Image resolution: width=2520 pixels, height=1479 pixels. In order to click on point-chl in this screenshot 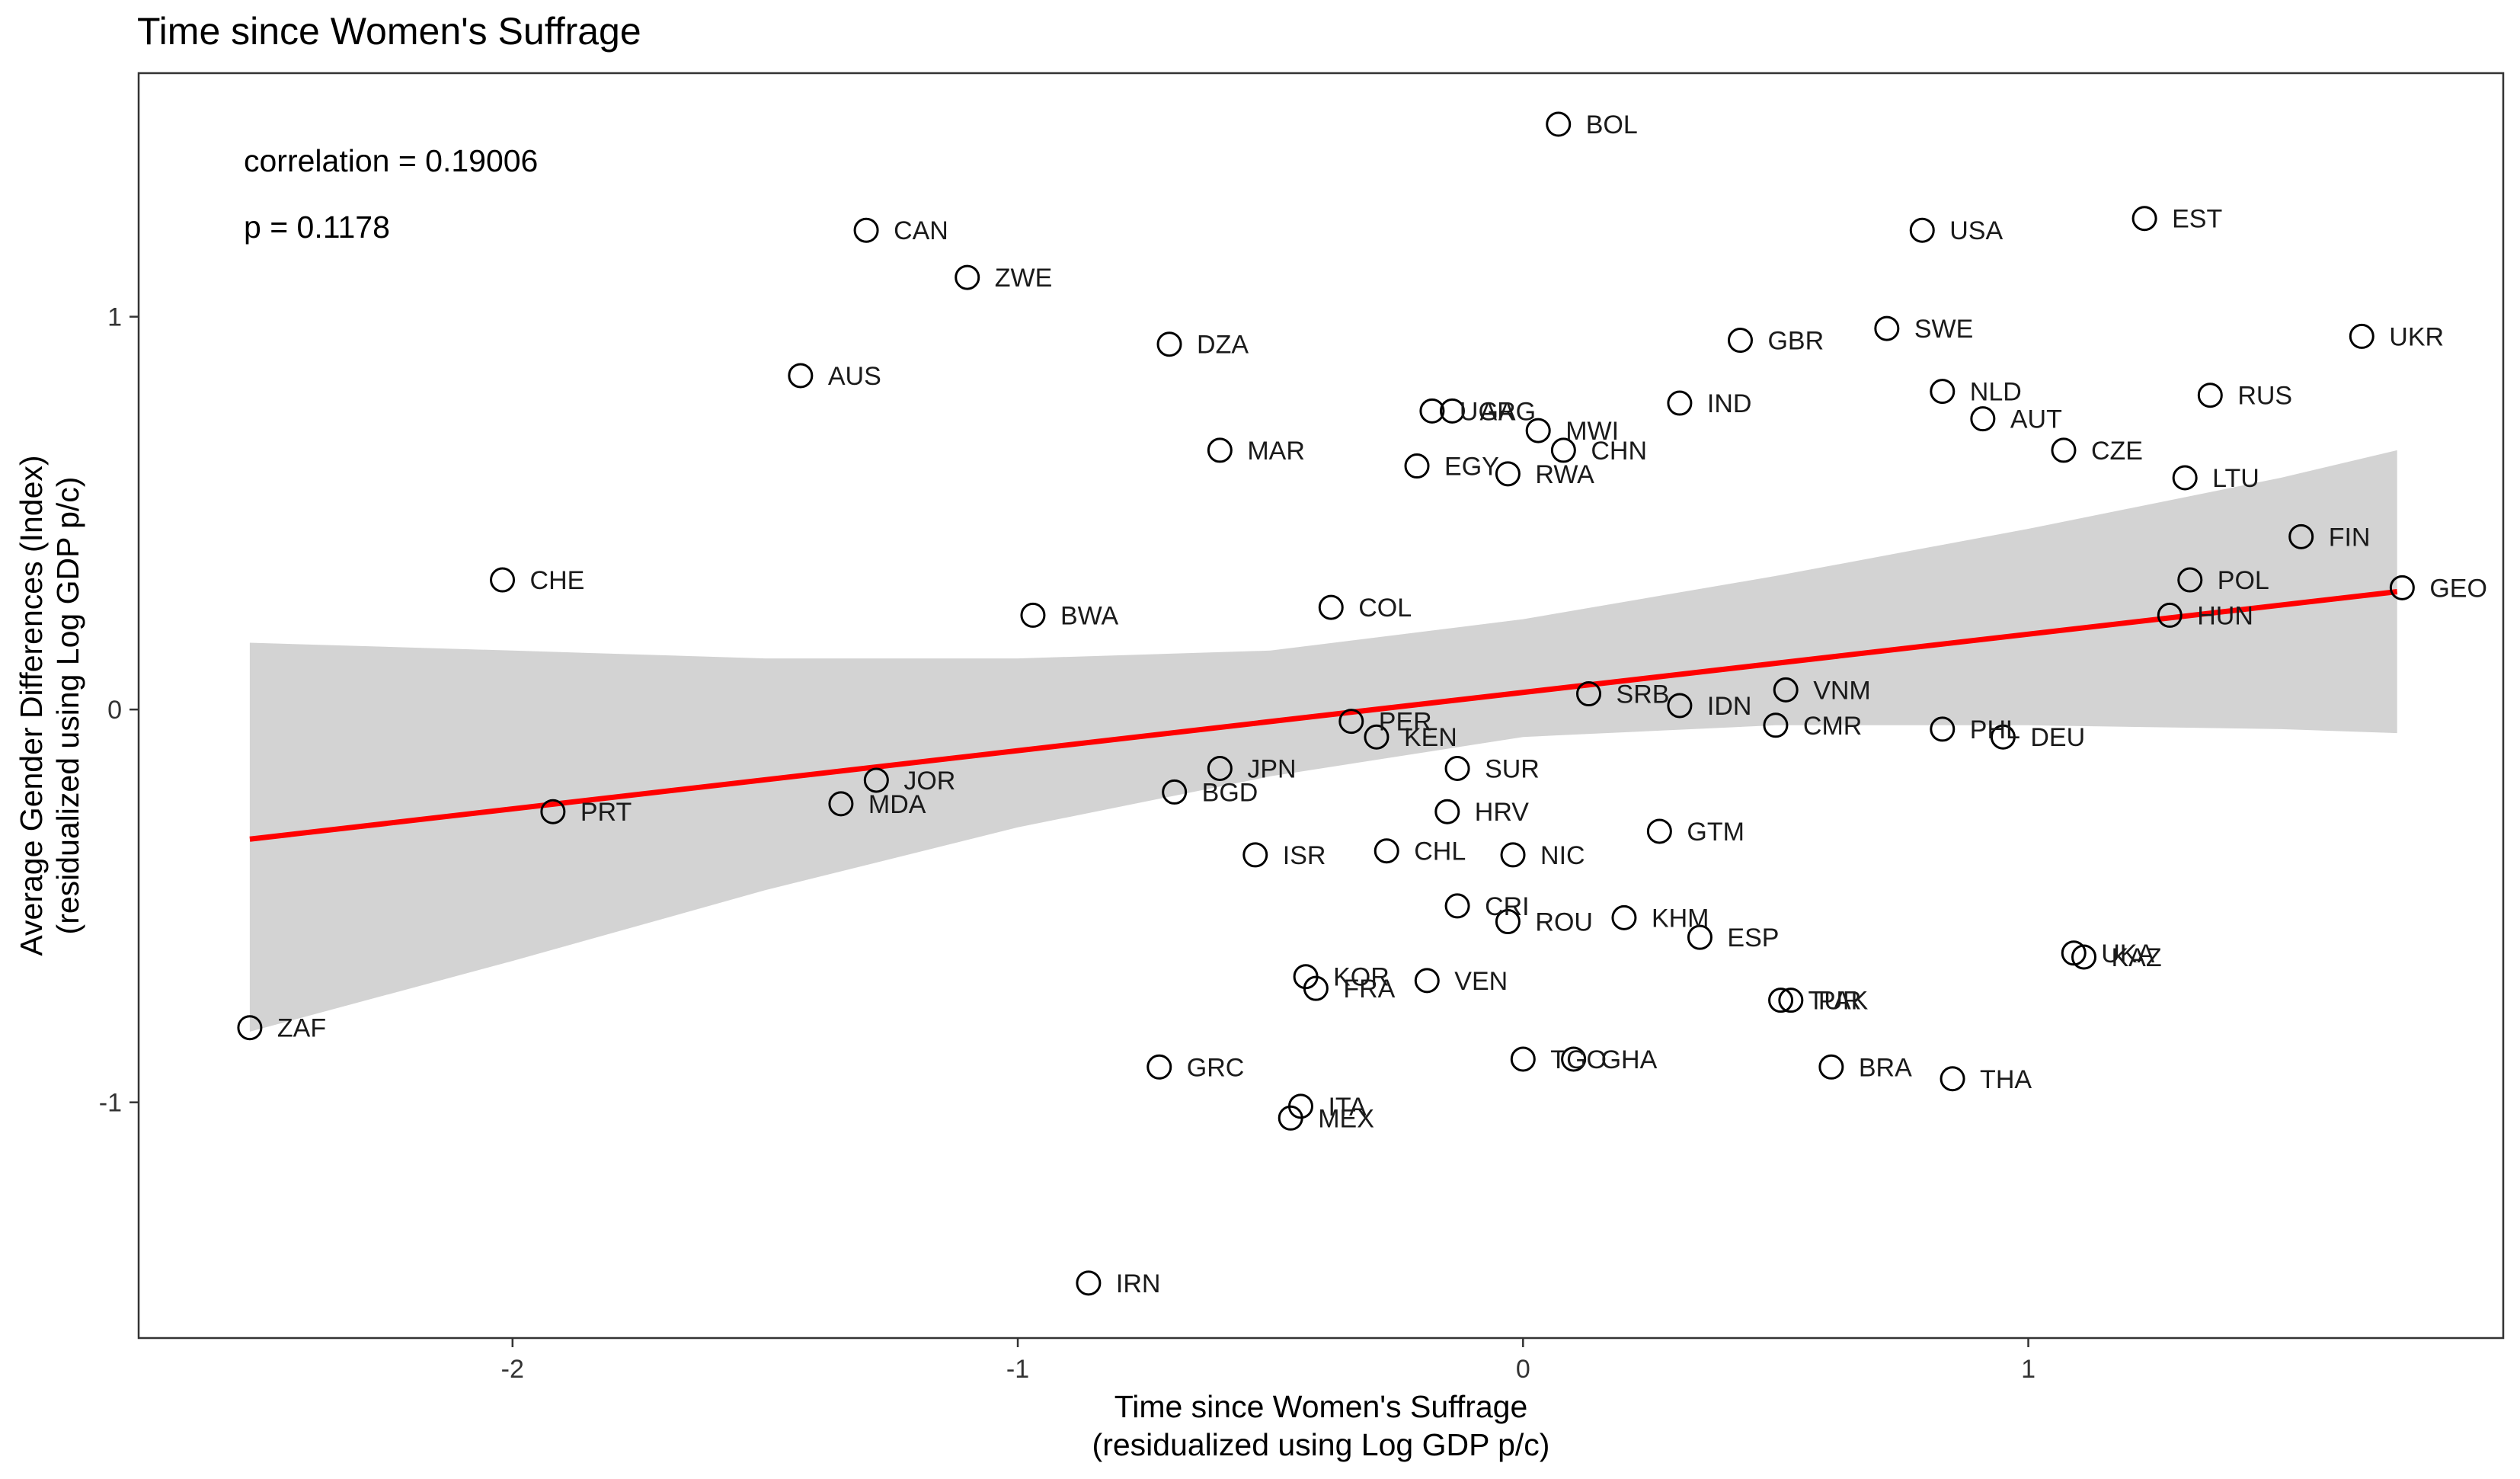, I will do `click(1386, 851)`.